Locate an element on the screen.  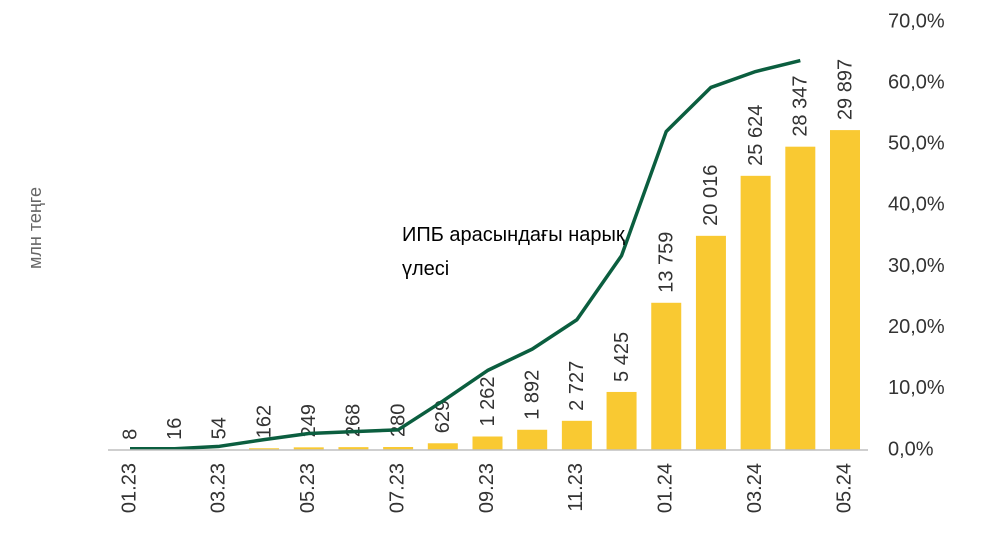
x-tick-label: 05.24 is located at coordinates (844, 488).